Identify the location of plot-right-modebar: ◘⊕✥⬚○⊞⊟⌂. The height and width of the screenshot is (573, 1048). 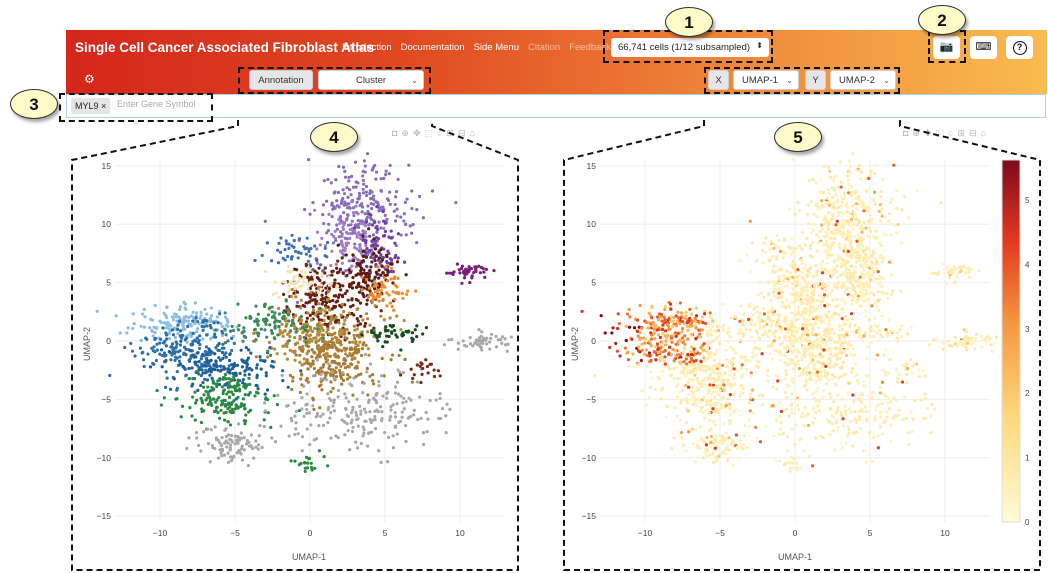
(946, 133).